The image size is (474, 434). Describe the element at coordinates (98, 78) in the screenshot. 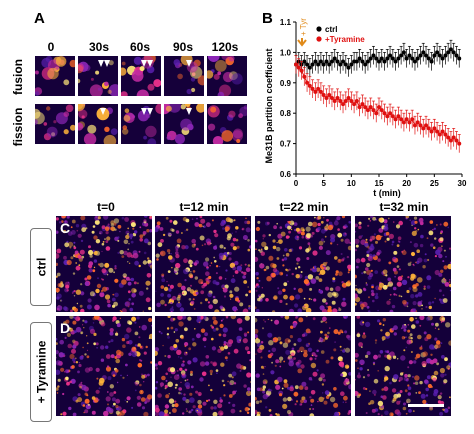

I see `fusion-tile-1-texture` at that location.